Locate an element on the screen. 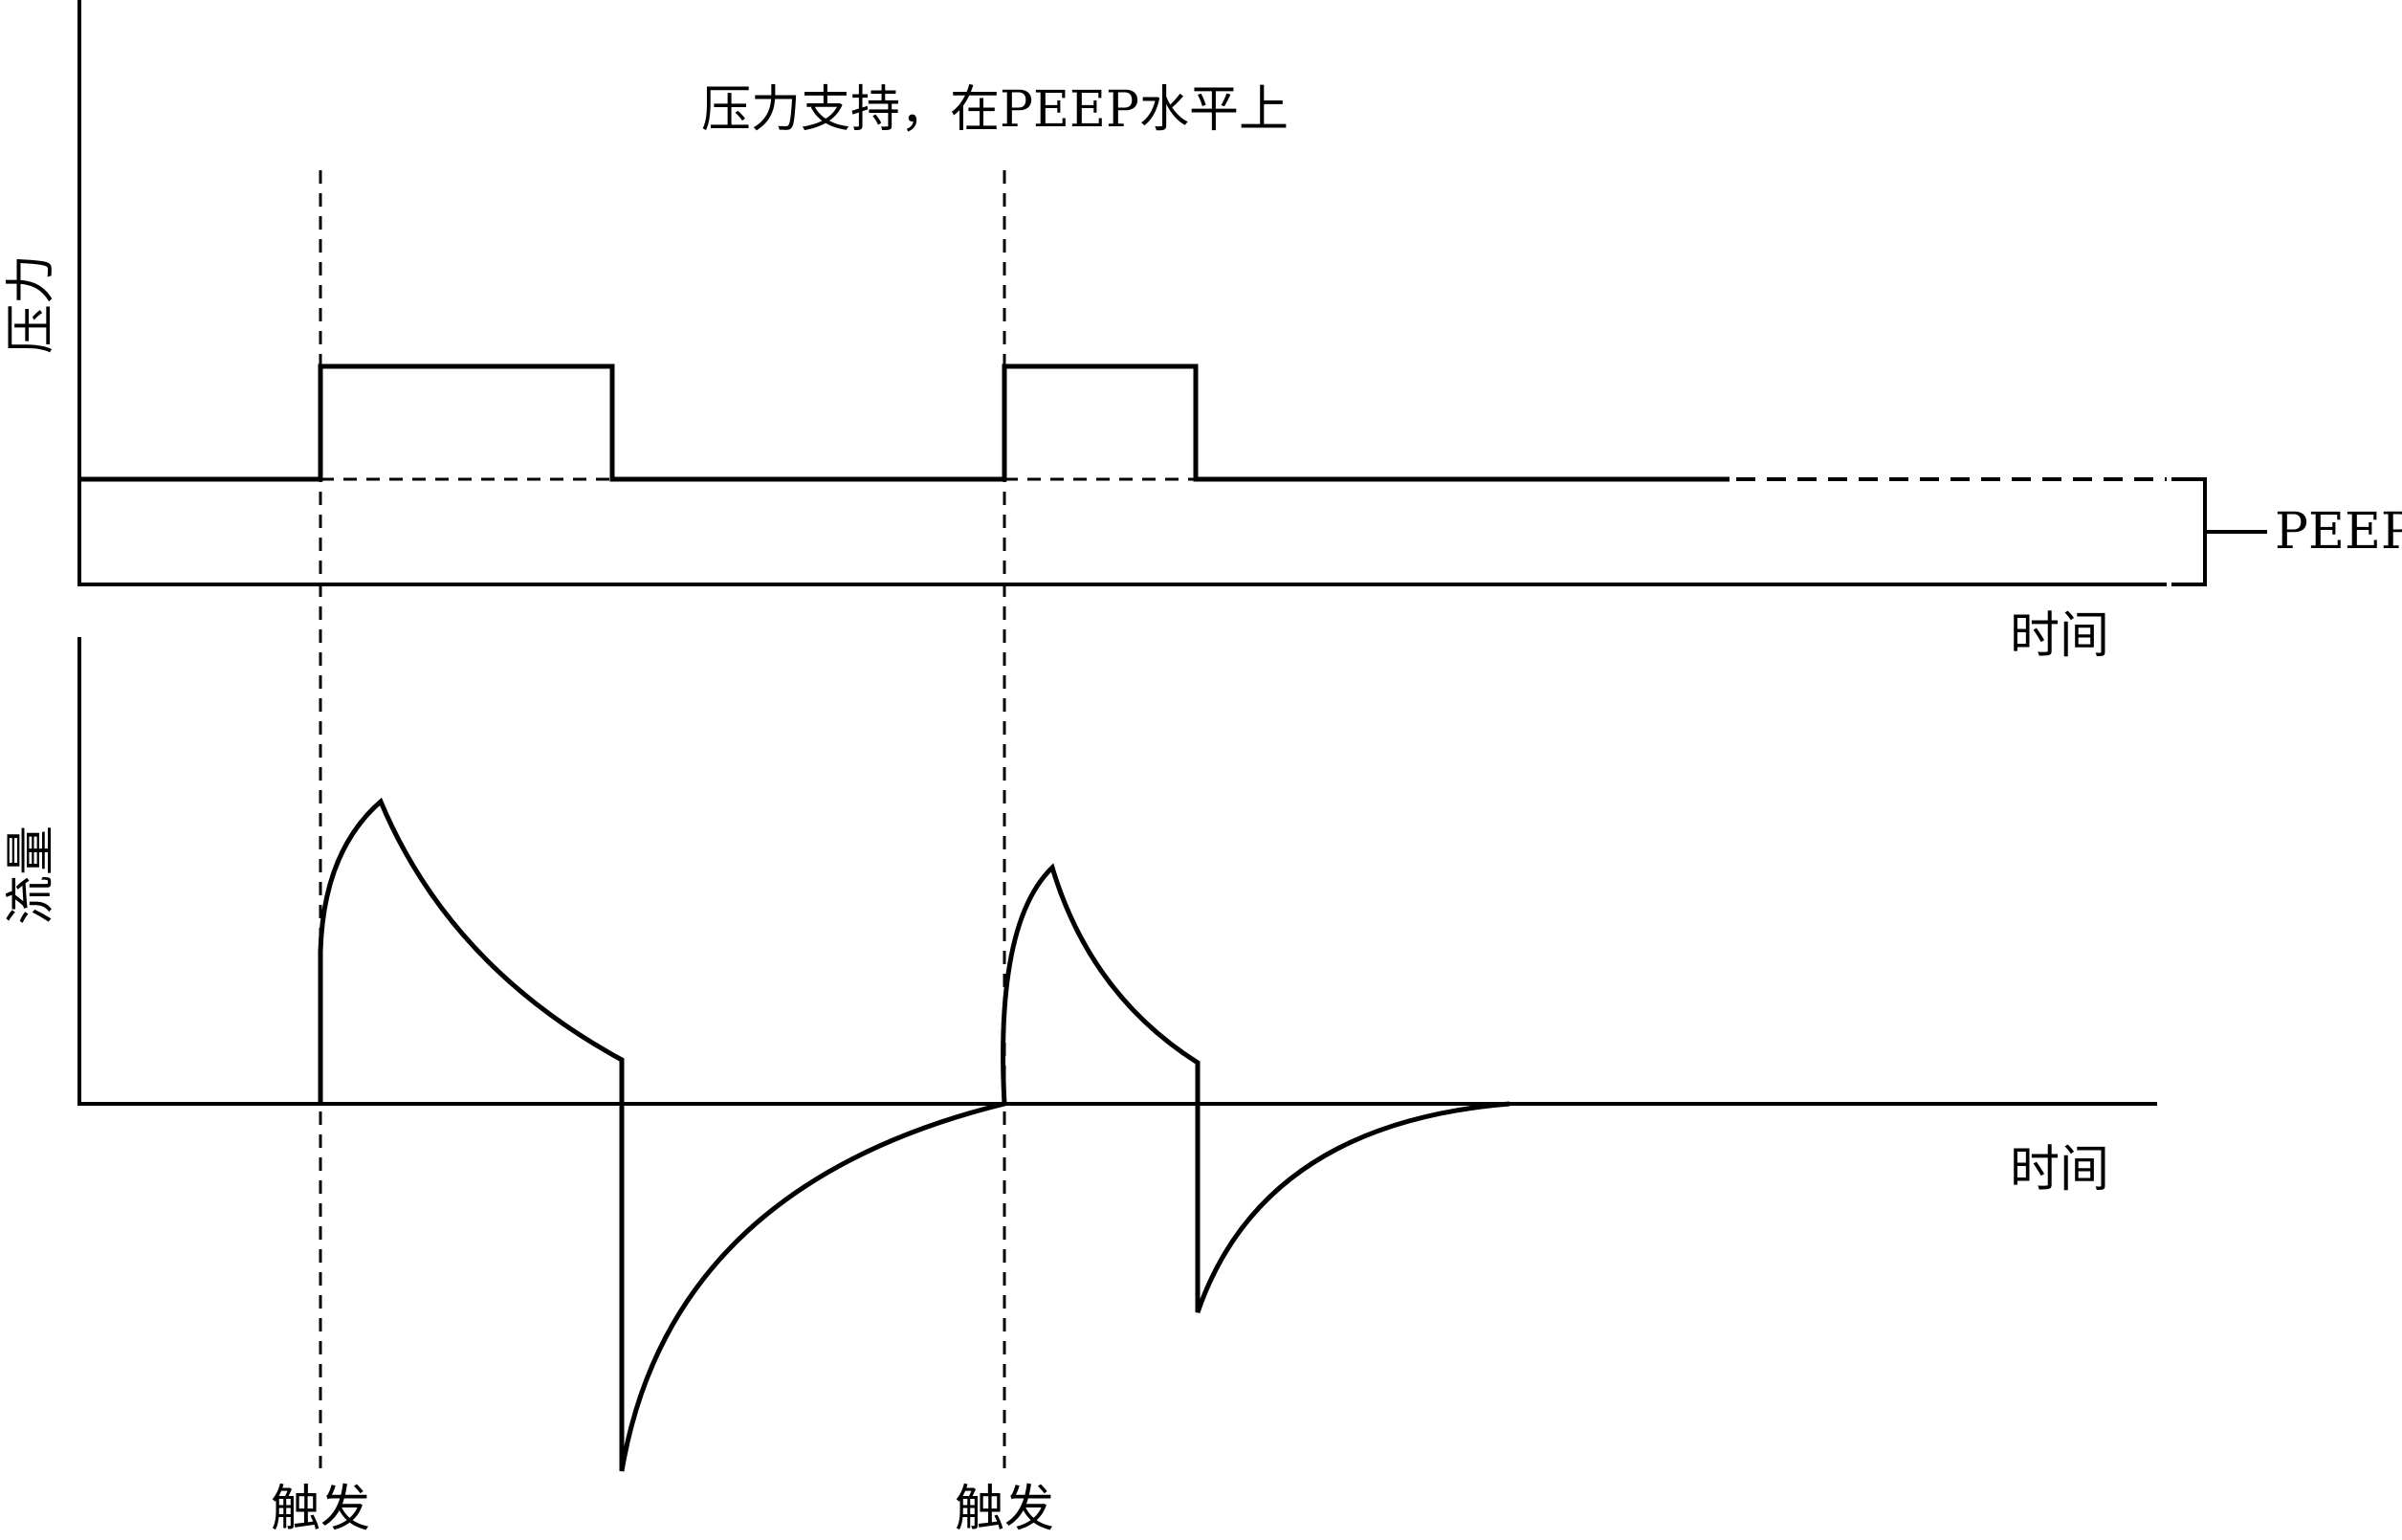 The height and width of the screenshot is (1540, 2402). trigger-label-2: 触发 is located at coordinates (1005, 1509).